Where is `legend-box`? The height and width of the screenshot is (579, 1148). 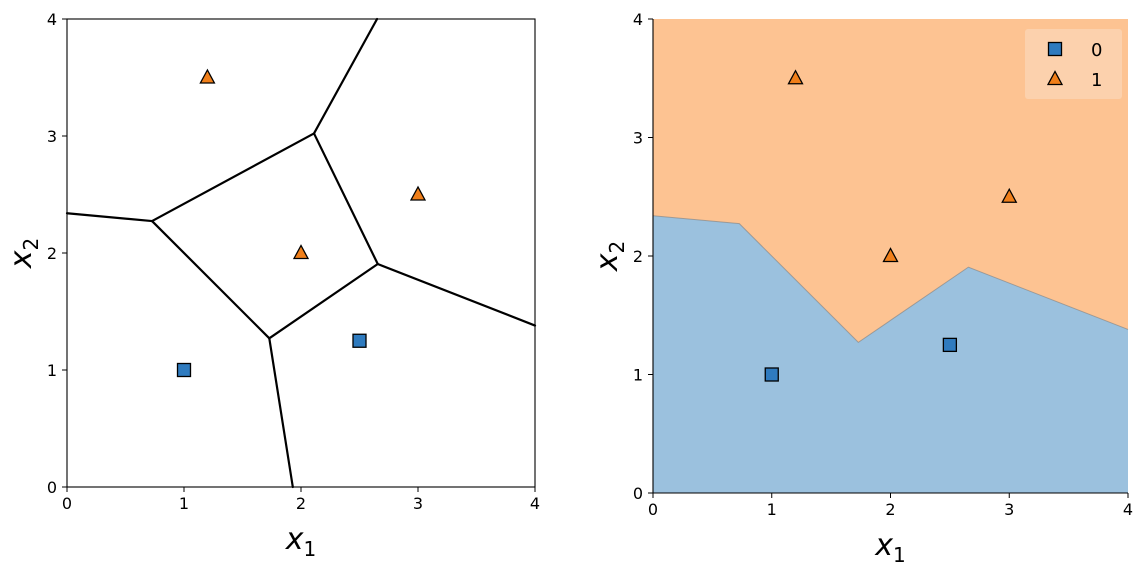
legend-box is located at coordinates (1073, 64).